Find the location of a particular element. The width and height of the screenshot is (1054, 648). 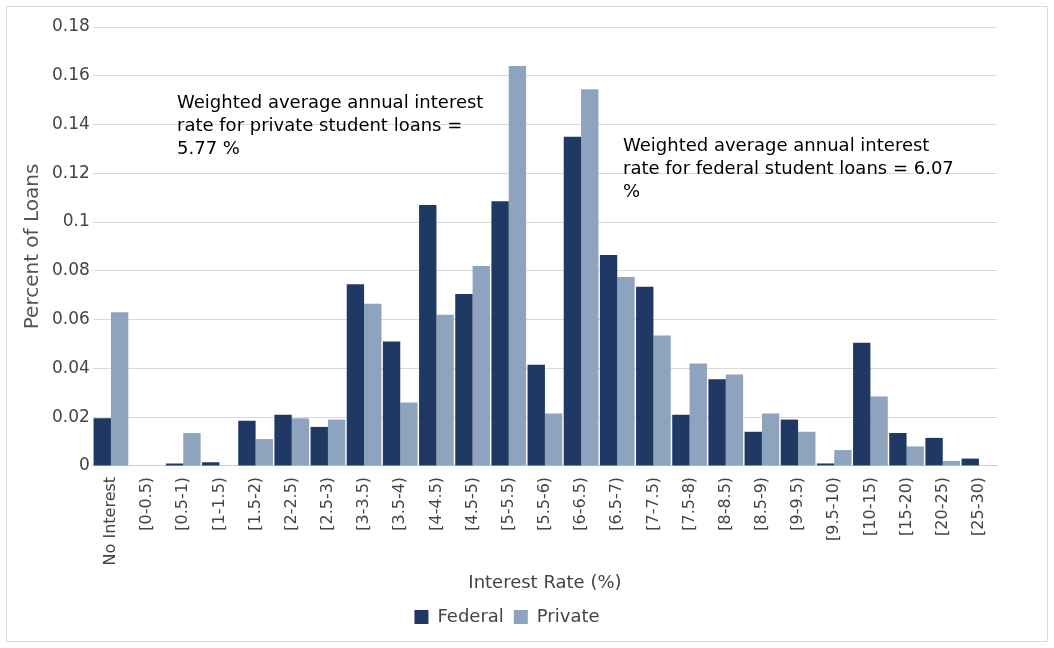

x-tick-label: [4-4.5) is located at coordinates (435, 503).